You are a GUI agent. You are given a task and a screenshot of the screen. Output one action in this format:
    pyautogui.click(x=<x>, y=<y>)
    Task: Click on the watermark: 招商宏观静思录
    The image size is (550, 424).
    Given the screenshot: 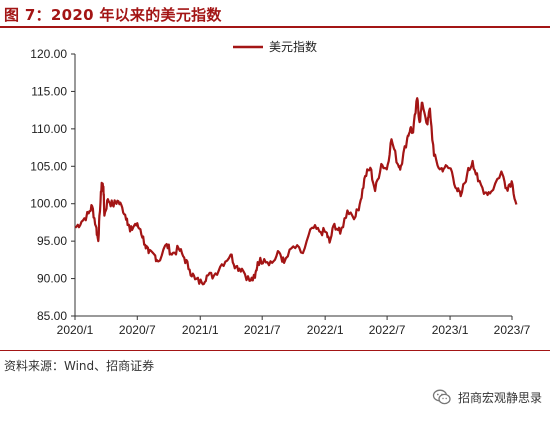 What is the action you would take?
    pyautogui.click(x=487, y=397)
    